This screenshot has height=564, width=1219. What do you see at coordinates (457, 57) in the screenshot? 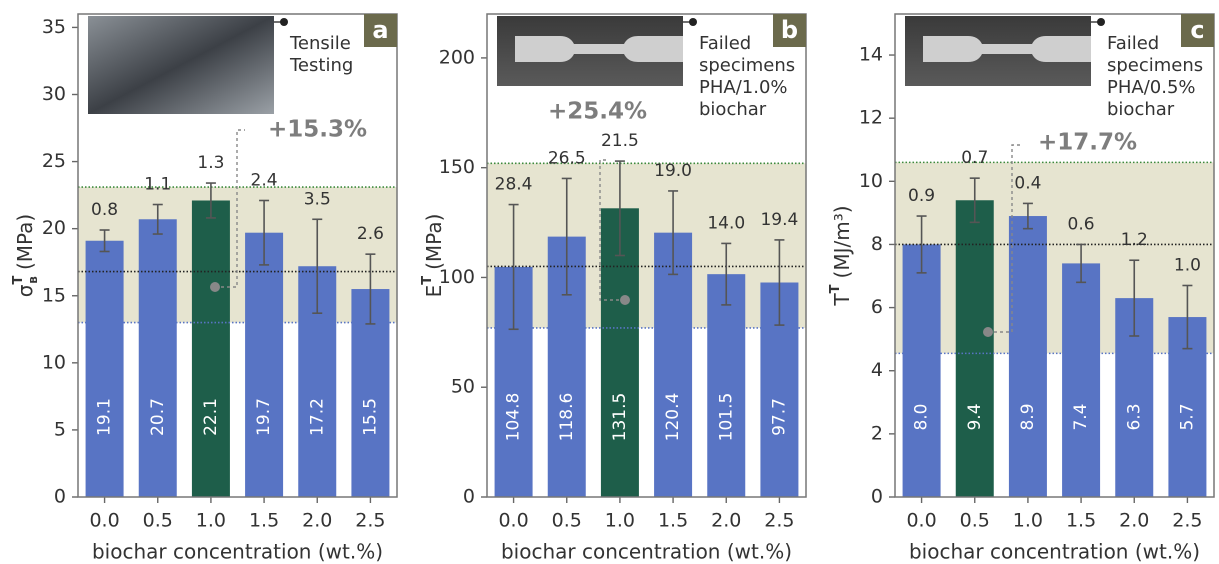
I see `y-tick-label: 200` at bounding box center [457, 57].